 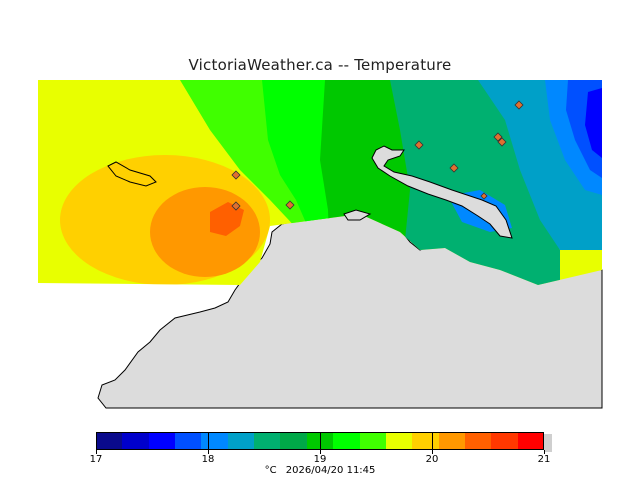 I want to click on legend-tick-label: 17, so click(x=96, y=459).